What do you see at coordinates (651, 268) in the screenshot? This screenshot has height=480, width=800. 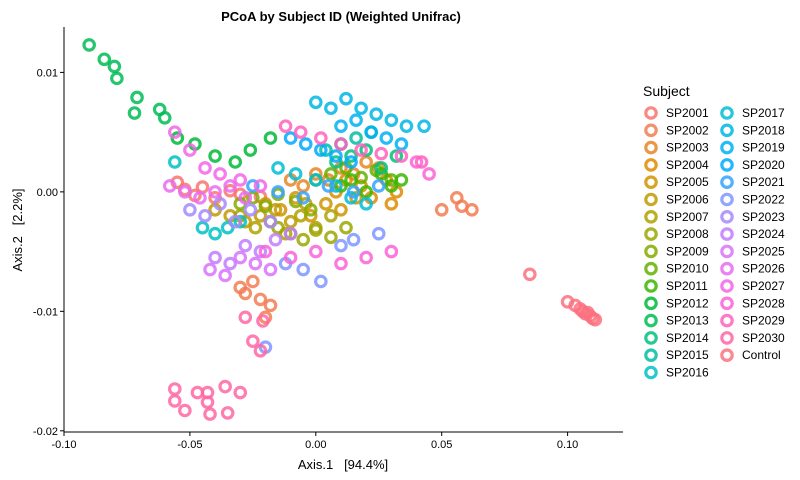 I see `legend-key-sp2010` at bounding box center [651, 268].